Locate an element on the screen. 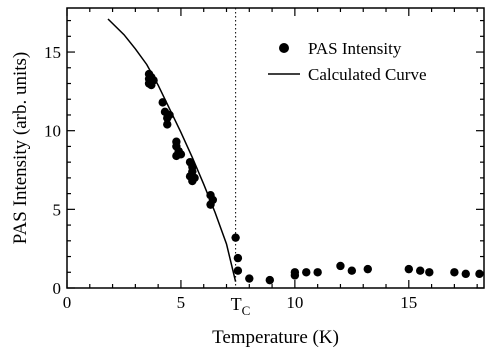 Image resolution: width=489 pixels, height=351 pixels. legend-marker-pas-intensity is located at coordinates (284, 48).